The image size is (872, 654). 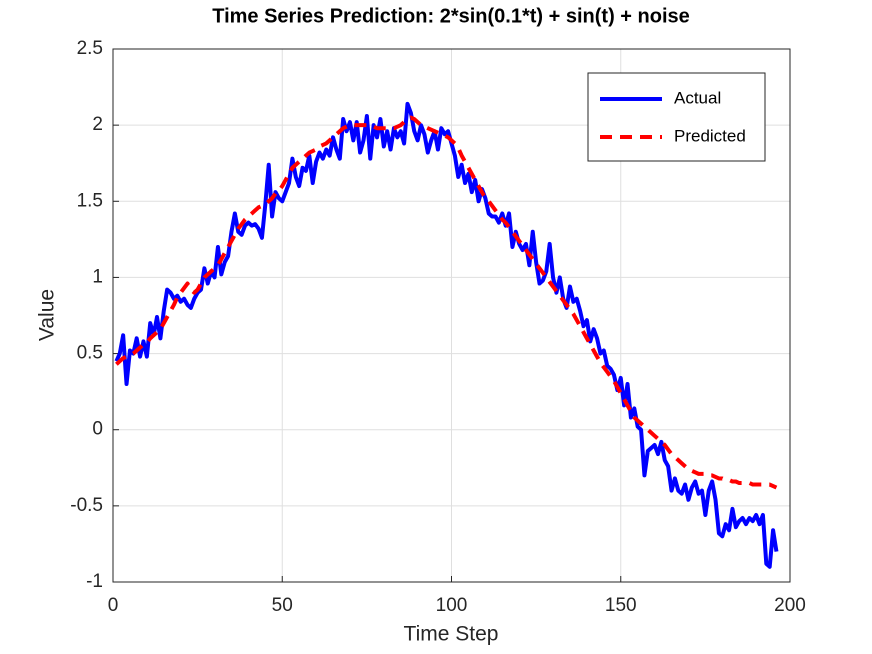 What do you see at coordinates (97, 124) in the screenshot?
I see `y-tick-label: 2` at bounding box center [97, 124].